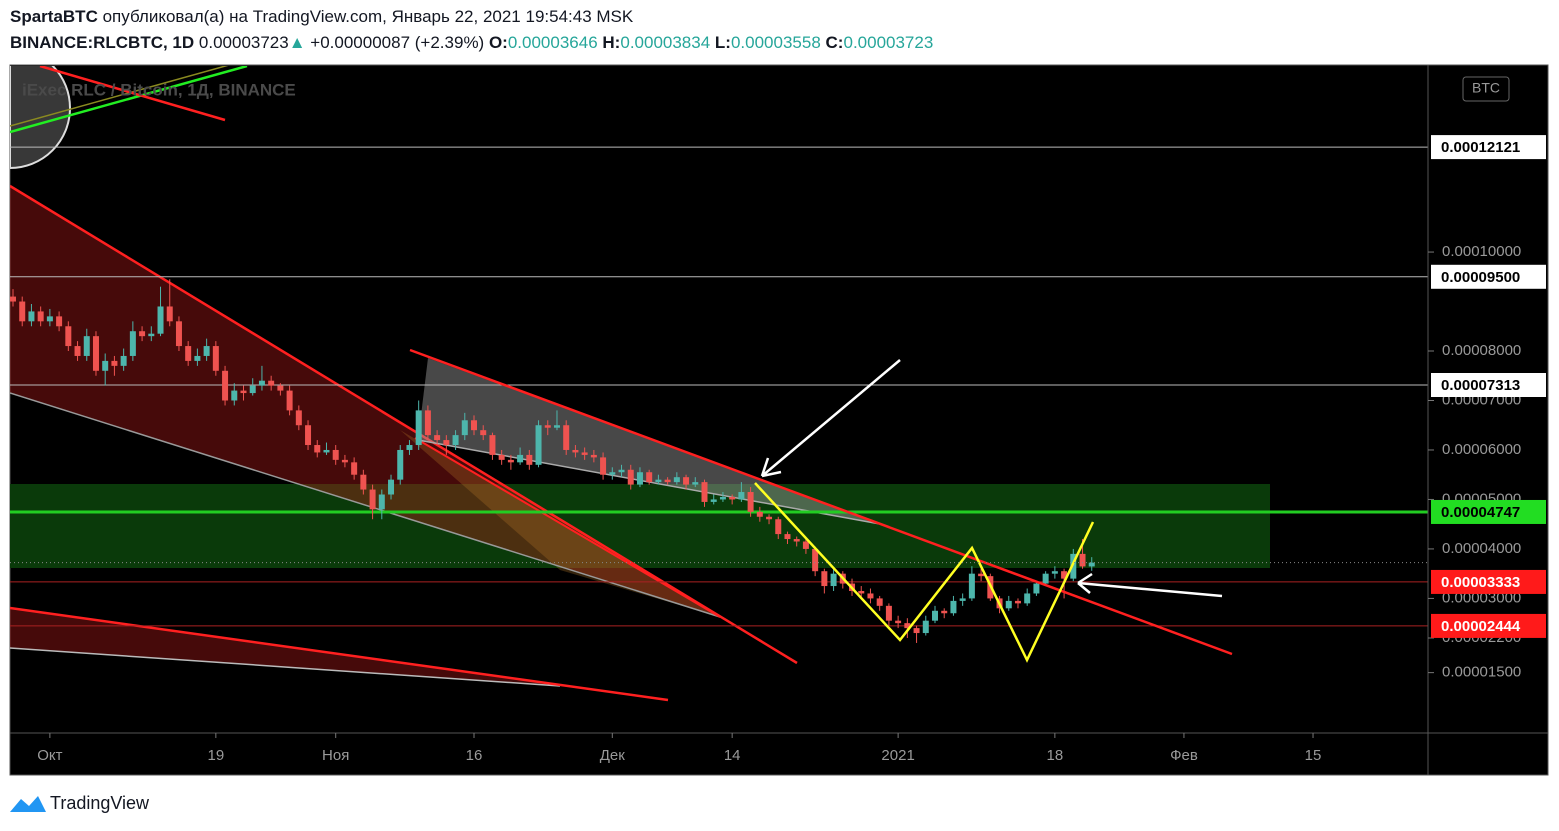  Describe the element at coordinates (297, 42) in the screenshot. I see `up-arrow: ▲` at that location.